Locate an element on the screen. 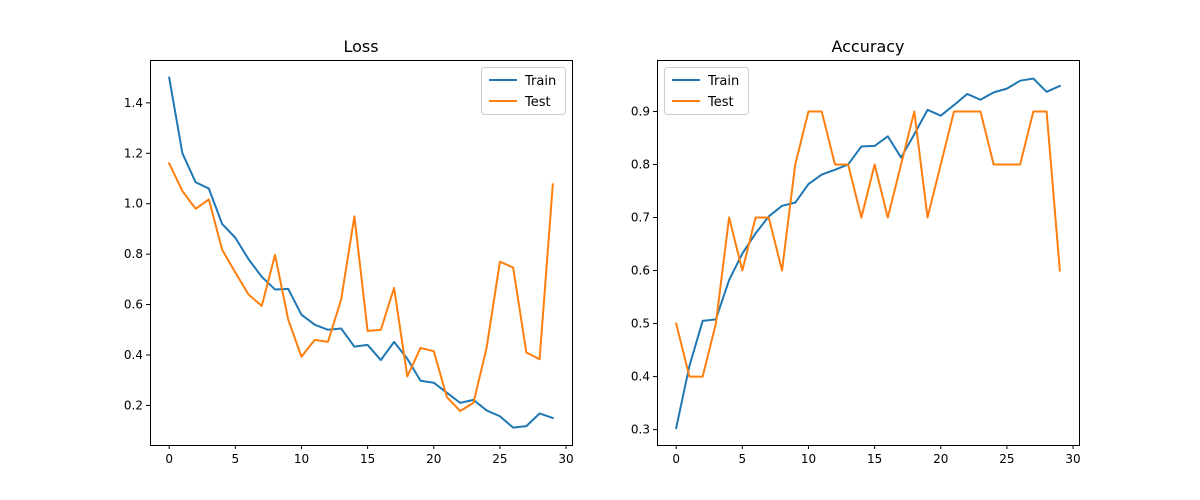 This screenshot has height=500, width=1200. x-tick-label: 15 is located at coordinates (874, 459).